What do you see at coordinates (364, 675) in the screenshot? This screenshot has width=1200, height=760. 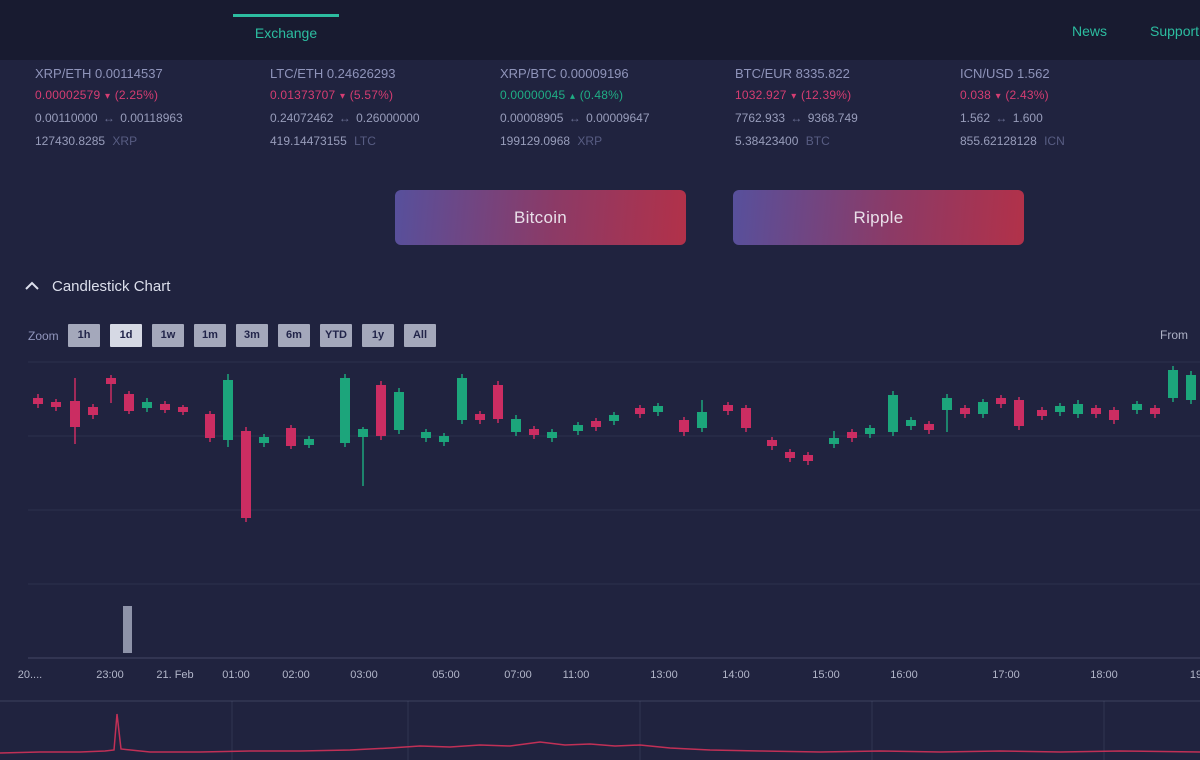 I see `x-axis-label: 03:00` at bounding box center [364, 675].